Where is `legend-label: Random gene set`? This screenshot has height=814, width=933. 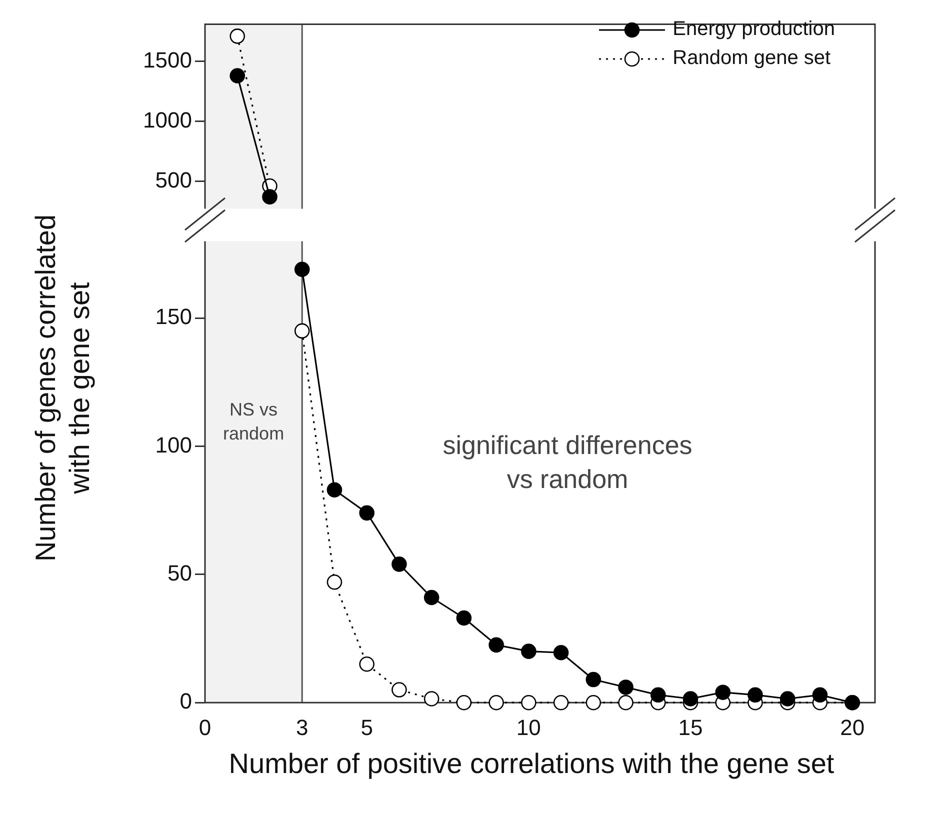
legend-label: Random gene set is located at coordinates (751, 58).